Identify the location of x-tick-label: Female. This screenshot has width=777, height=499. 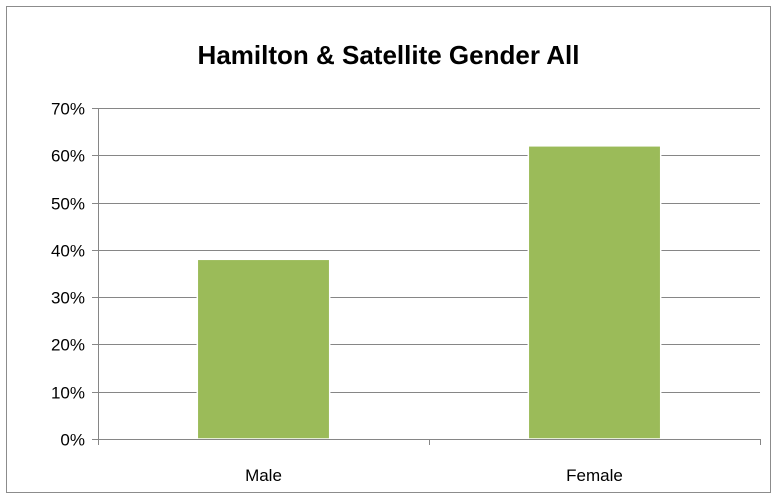
(594, 475).